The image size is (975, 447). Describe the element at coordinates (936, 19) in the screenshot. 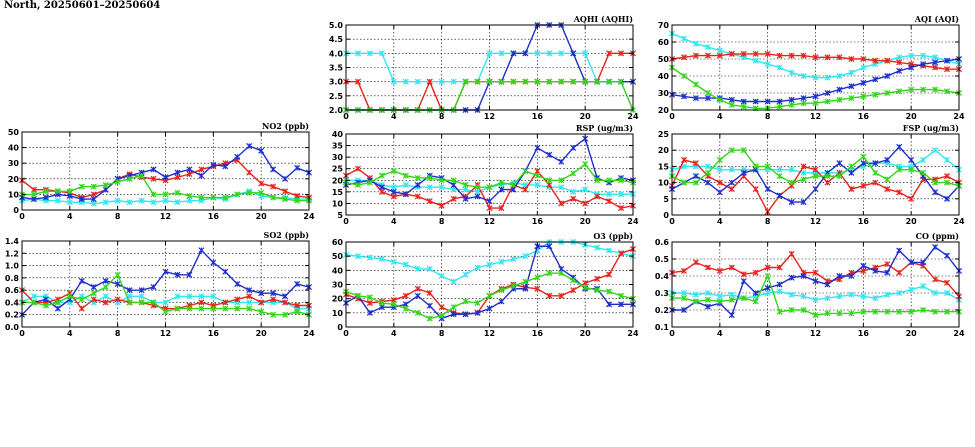

I see `chart-title: AQI (AQI)` at that location.